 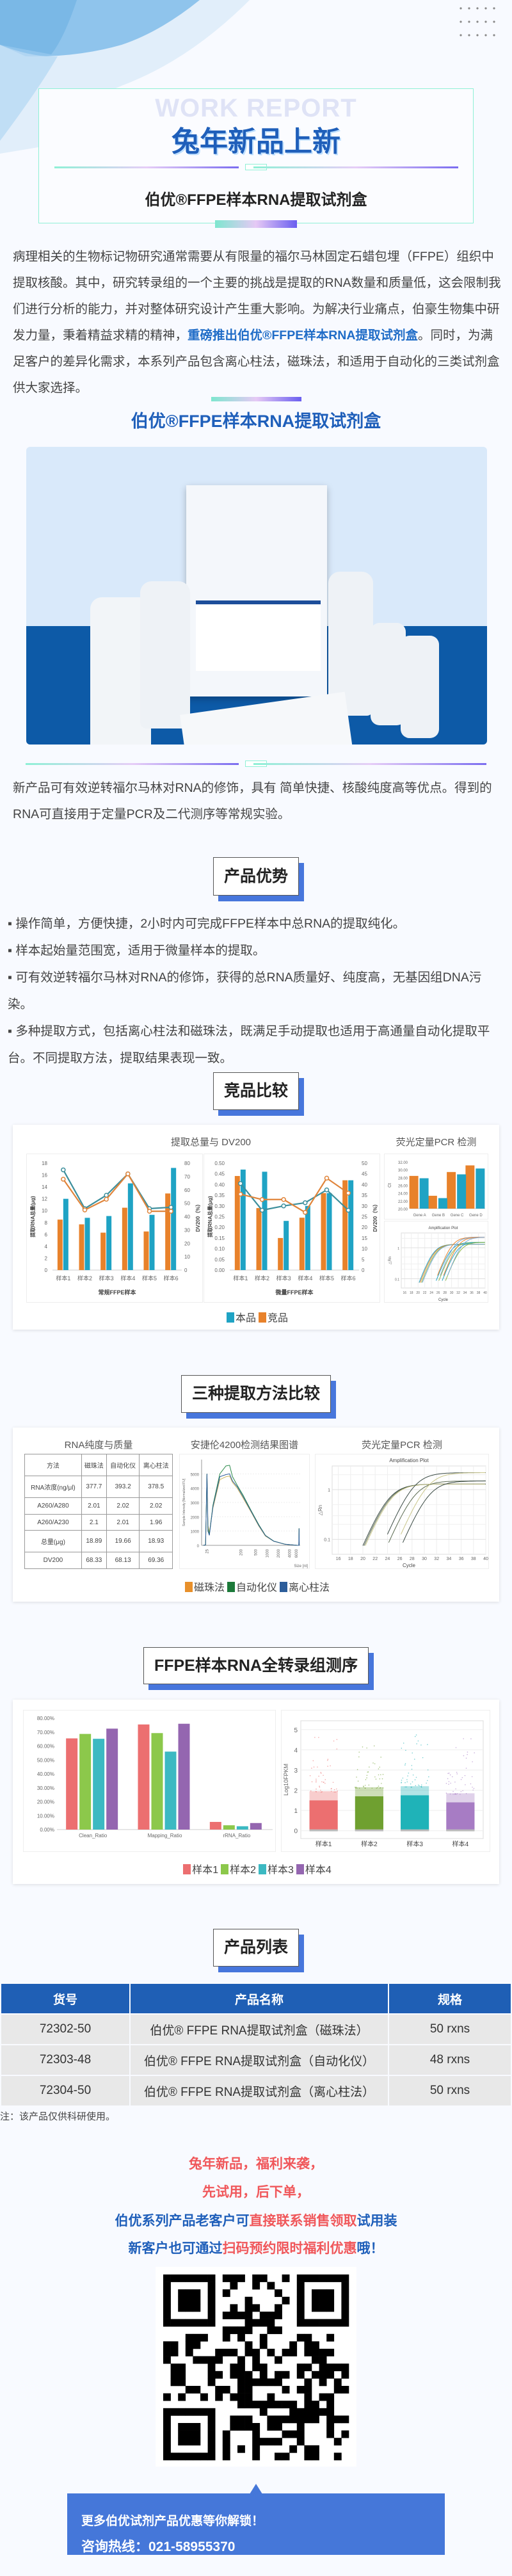 What do you see at coordinates (156, 1522) in the screenshot?
I see `table-cell: 1.96` at bounding box center [156, 1522].